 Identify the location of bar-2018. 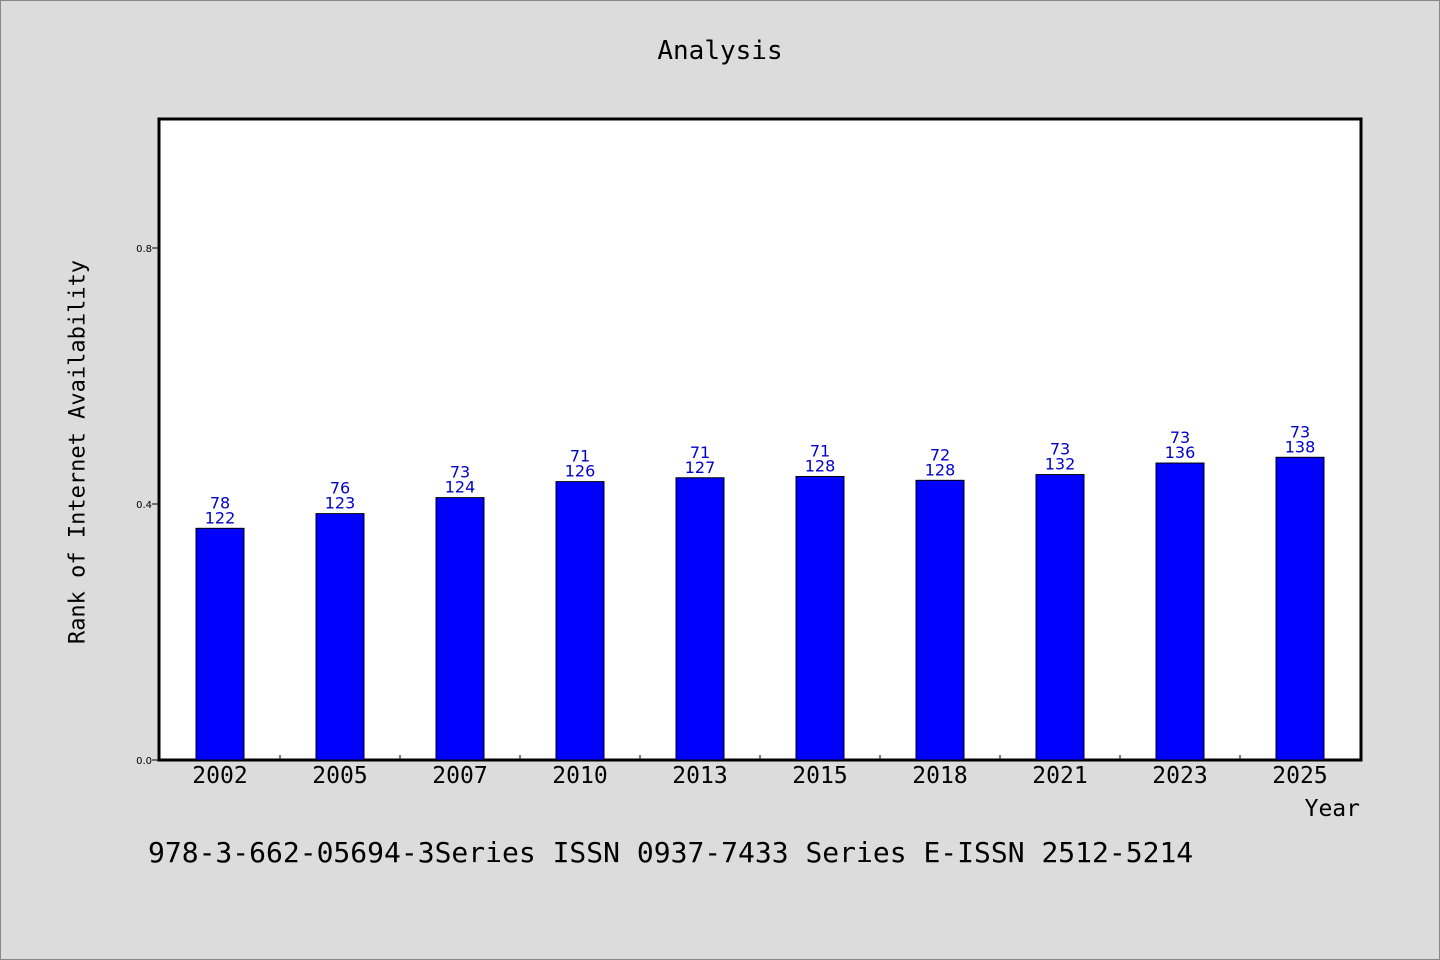
(940, 620).